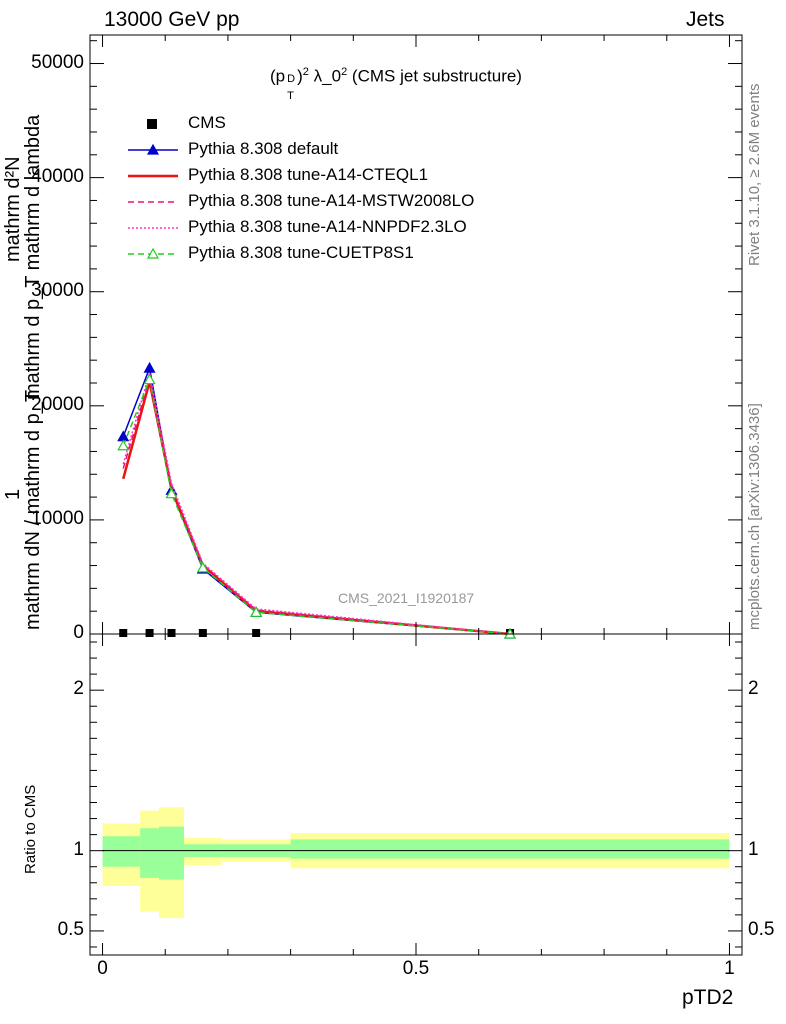 This screenshot has height=1024, width=786. What do you see at coordinates (207, 122) in the screenshot?
I see `legend-entry-label: CMS` at bounding box center [207, 122].